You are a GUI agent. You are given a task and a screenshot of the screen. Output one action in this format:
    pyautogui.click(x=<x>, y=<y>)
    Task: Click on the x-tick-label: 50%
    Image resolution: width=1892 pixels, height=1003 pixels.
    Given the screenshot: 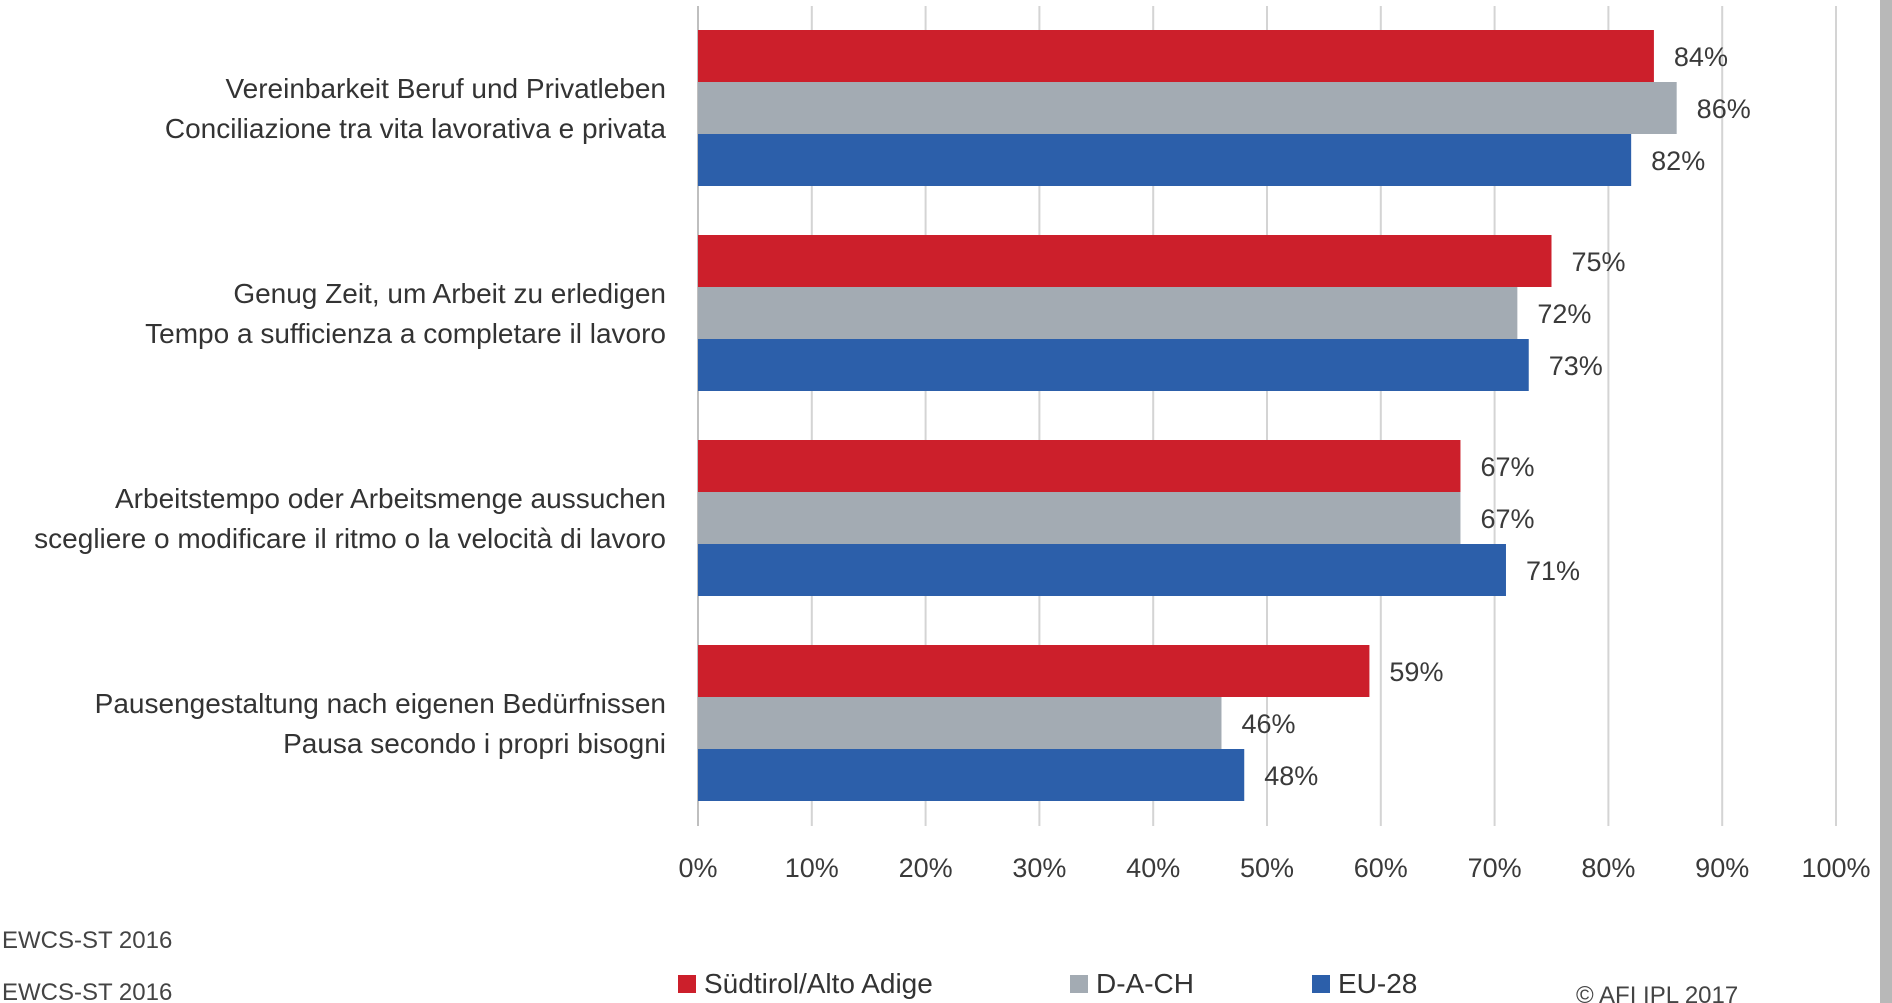 What is the action you would take?
    pyautogui.click(x=1267, y=868)
    